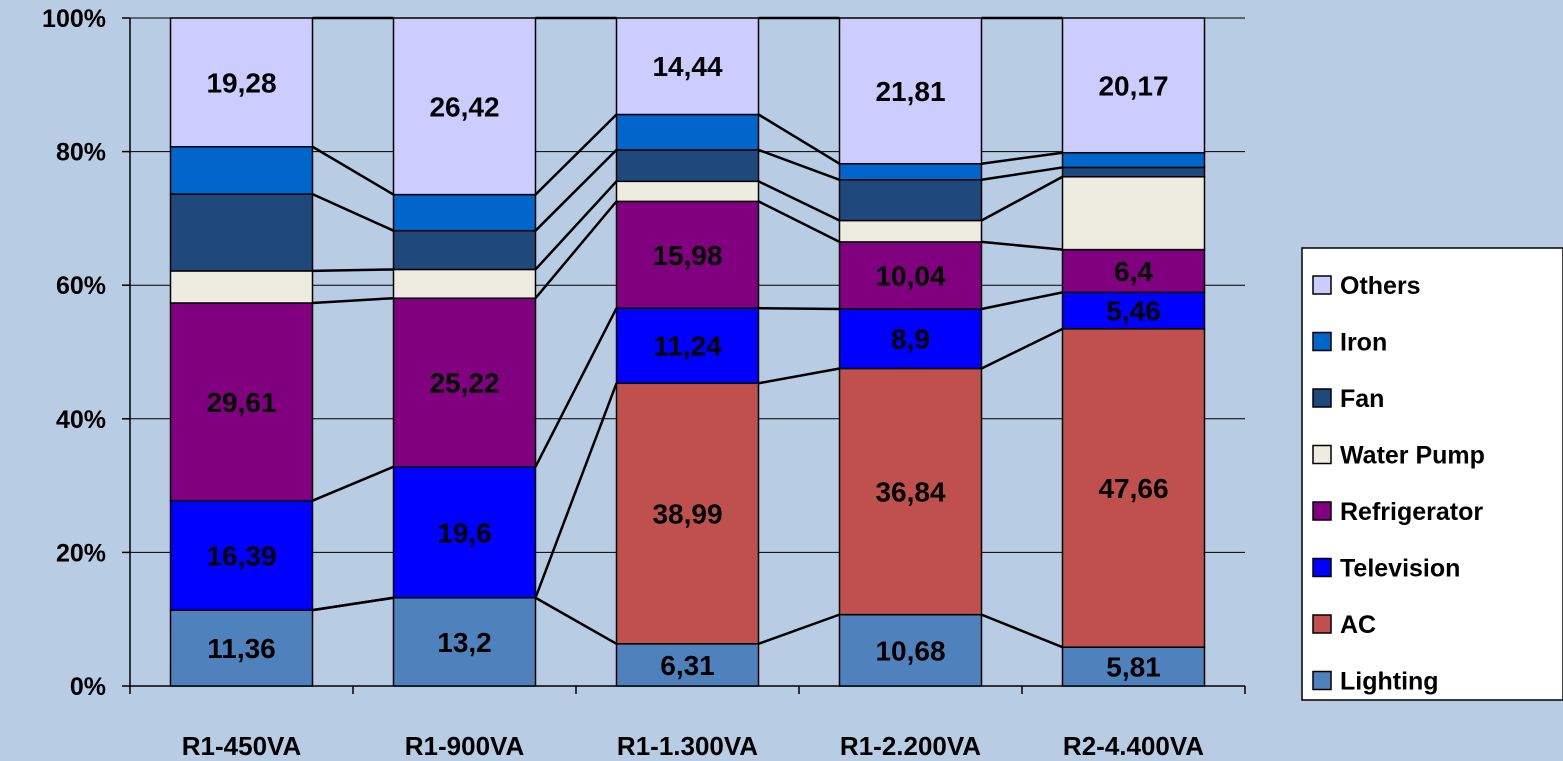 Image resolution: width=1563 pixels, height=761 pixels. What do you see at coordinates (1411, 512) in the screenshot?
I see `legend-label: Refrigerator` at bounding box center [1411, 512].